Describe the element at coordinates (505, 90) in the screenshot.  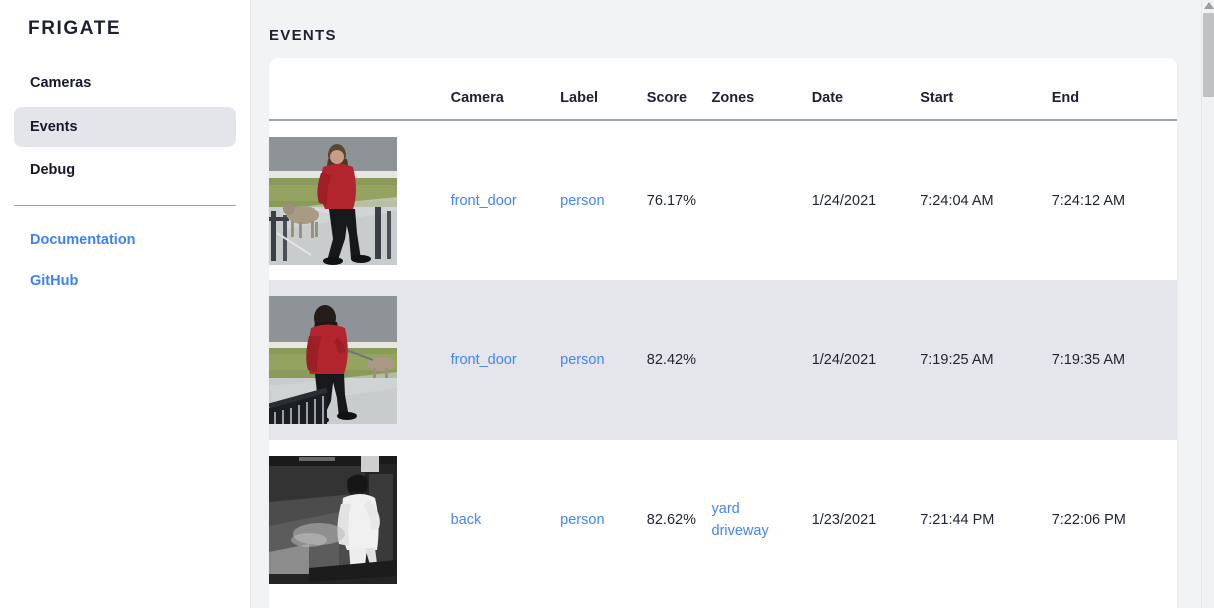
I see `column-header-camera: Camera` at that location.